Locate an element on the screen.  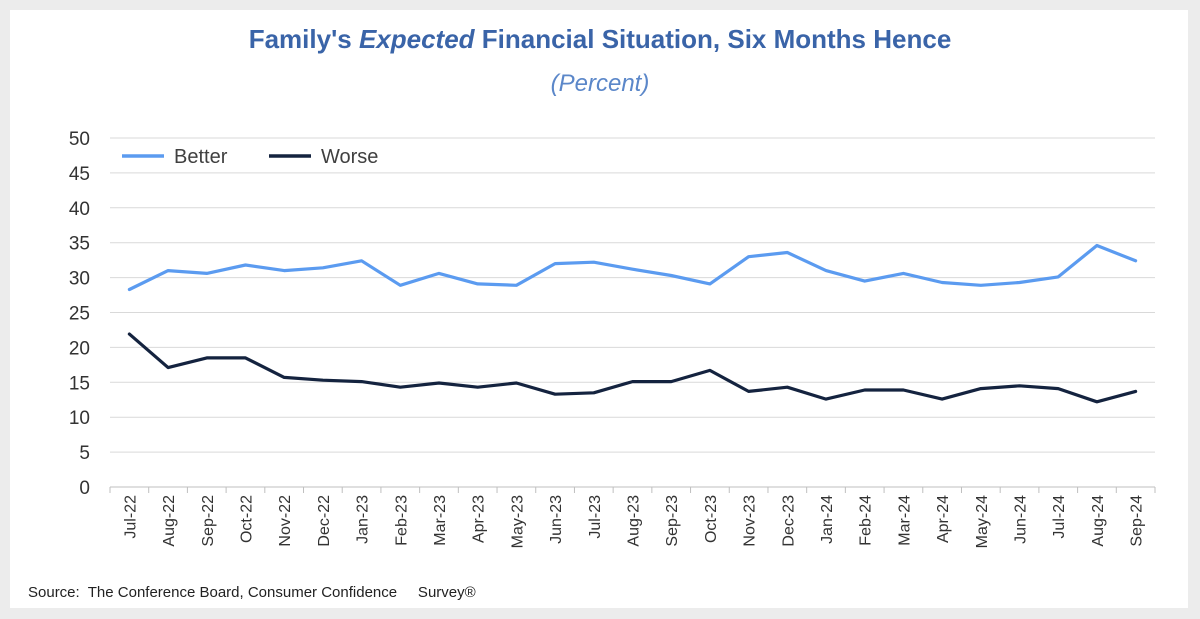
y-tick-label: 15 is located at coordinates (79, 383).